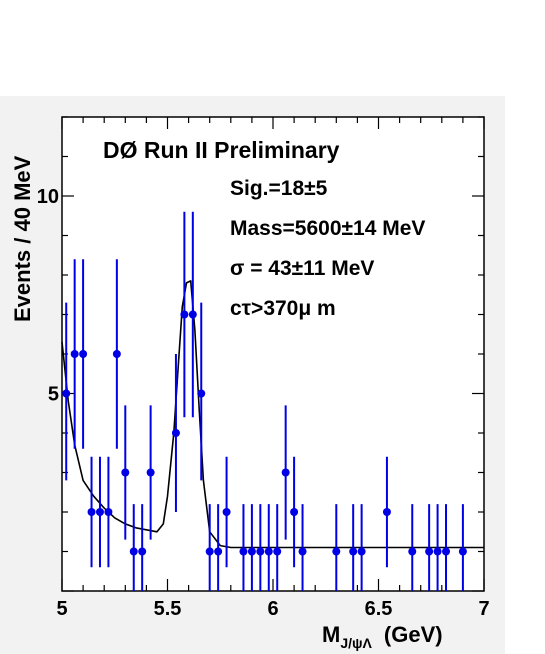  I want to click on x-axis-title-subscript: J/ψΛ, so click(356, 643).